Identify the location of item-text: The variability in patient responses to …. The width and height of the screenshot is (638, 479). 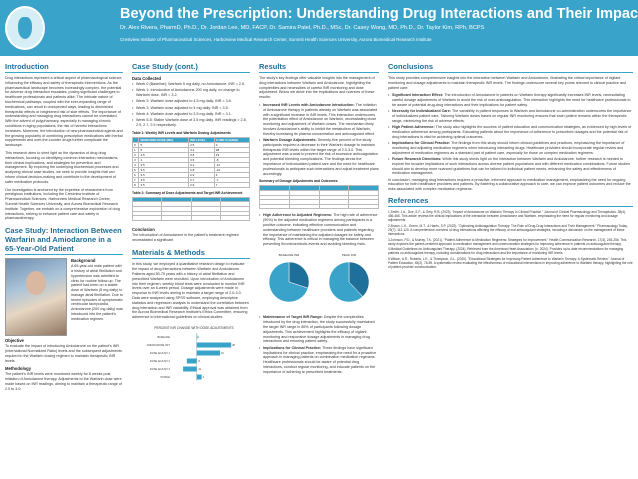
(512, 116).